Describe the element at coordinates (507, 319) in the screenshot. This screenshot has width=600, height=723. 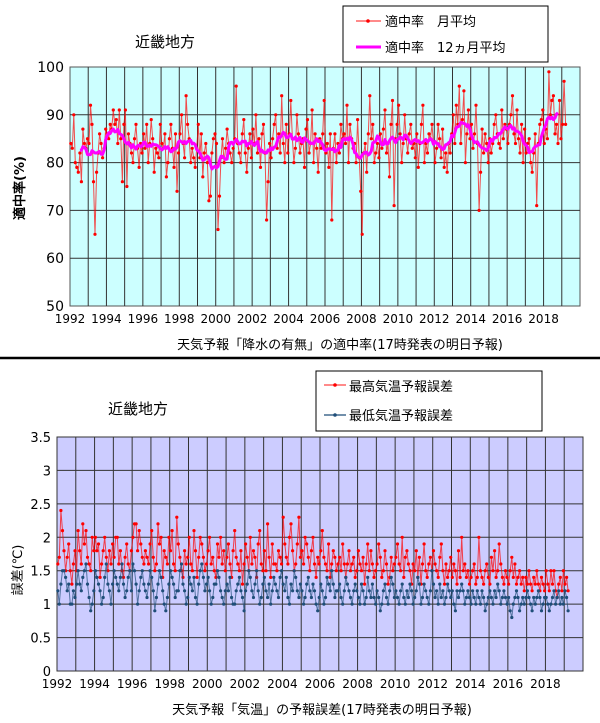
I see `x-tick-label: 2016` at that location.